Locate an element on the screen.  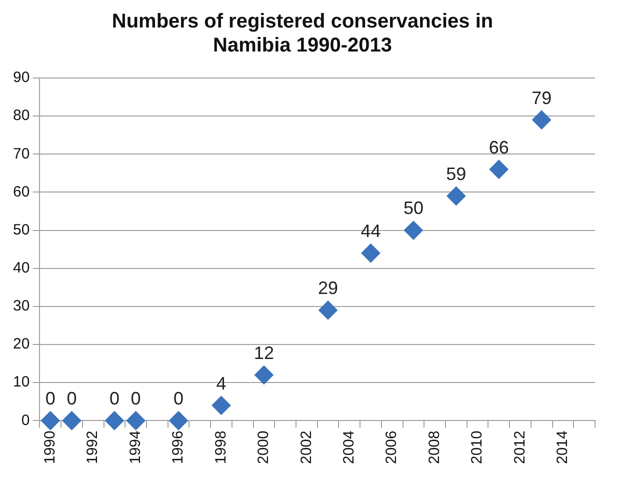
x-tick-label: 2004 is located at coordinates (349, 447).